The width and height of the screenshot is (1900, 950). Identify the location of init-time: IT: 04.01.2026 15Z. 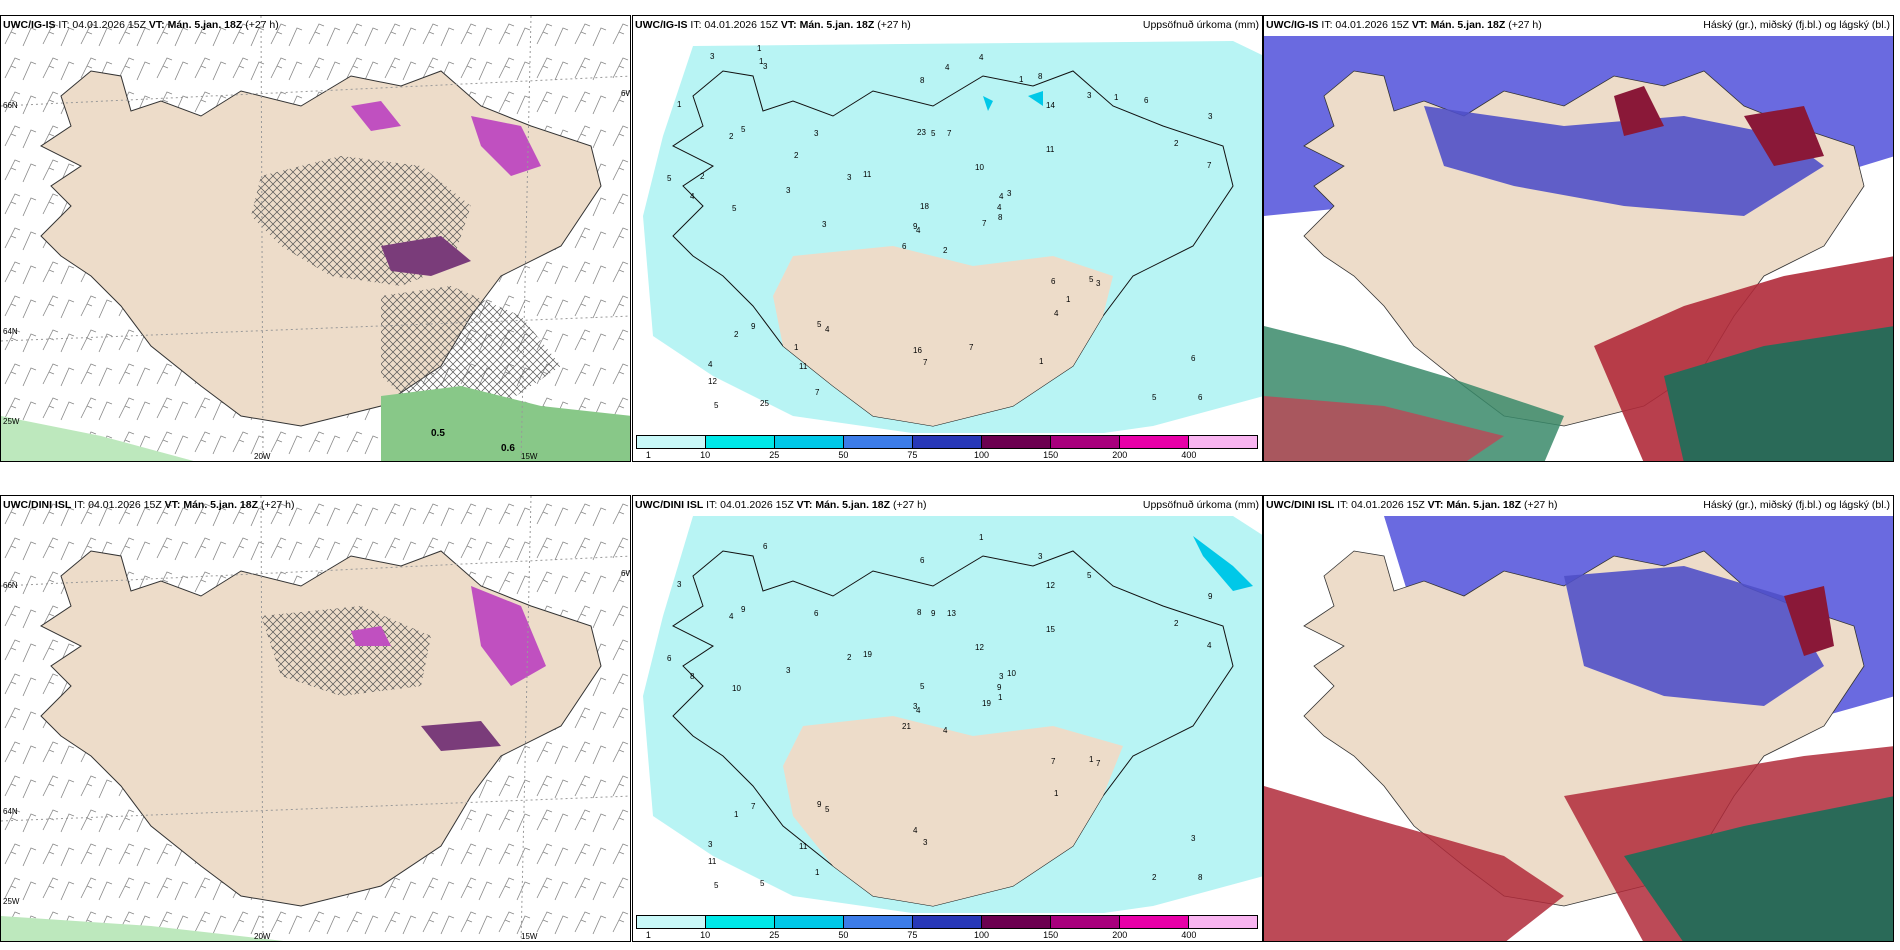
(118, 505).